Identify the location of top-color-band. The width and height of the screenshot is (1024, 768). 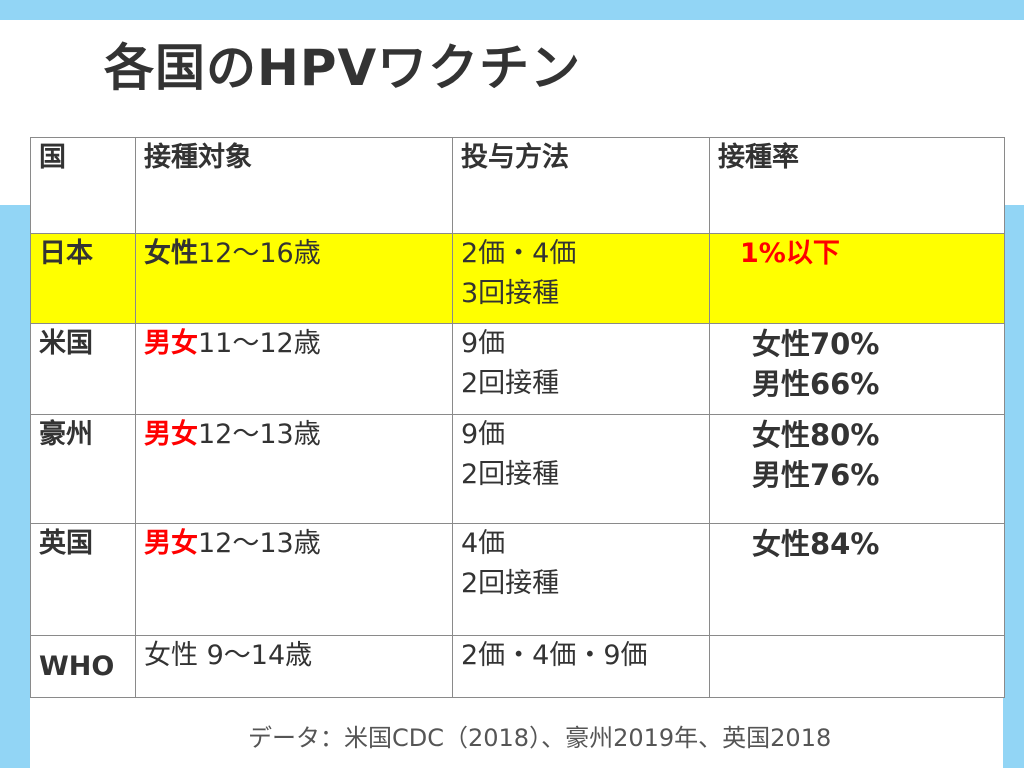
(512, 10).